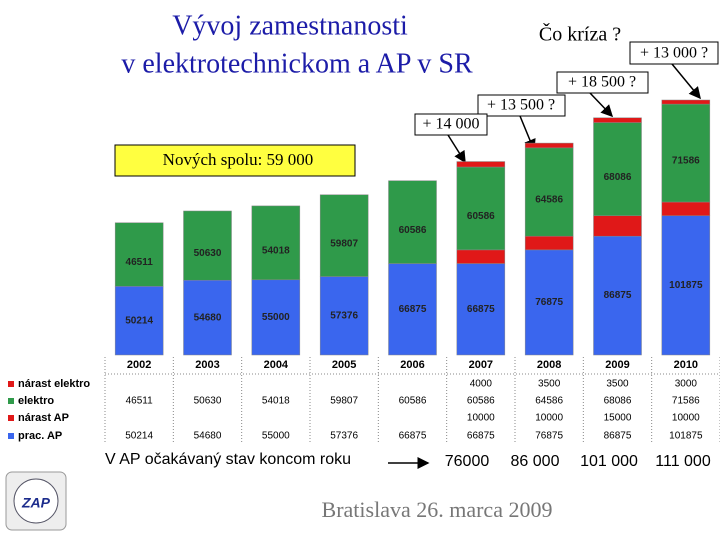 The height and width of the screenshot is (540, 720). What do you see at coordinates (549, 365) in the screenshot?
I see `x-tick-label: 2008` at bounding box center [549, 365].